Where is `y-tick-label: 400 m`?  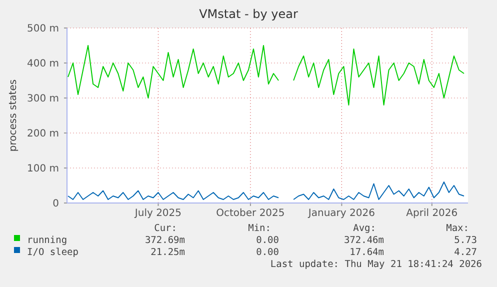 y-tick-label: 400 m is located at coordinates (42, 64).